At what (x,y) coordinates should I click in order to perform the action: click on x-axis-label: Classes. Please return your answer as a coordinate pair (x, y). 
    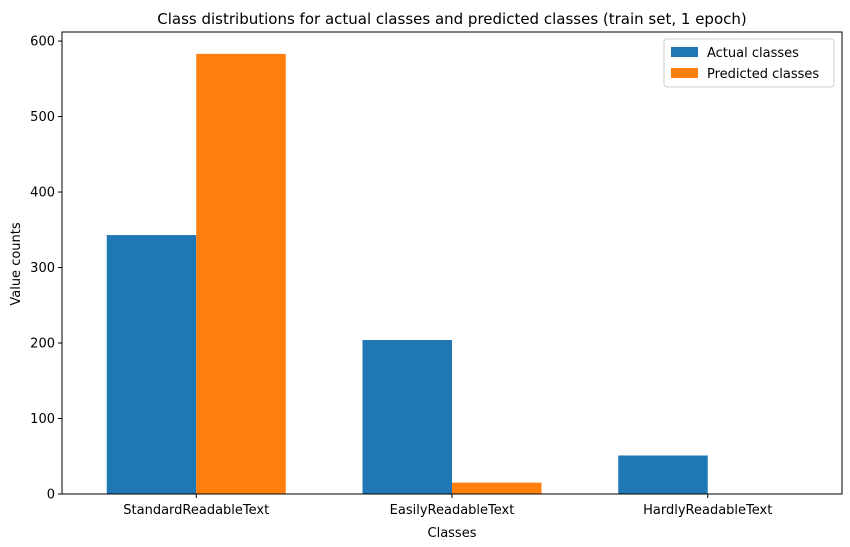
    Looking at the image, I should click on (452, 533).